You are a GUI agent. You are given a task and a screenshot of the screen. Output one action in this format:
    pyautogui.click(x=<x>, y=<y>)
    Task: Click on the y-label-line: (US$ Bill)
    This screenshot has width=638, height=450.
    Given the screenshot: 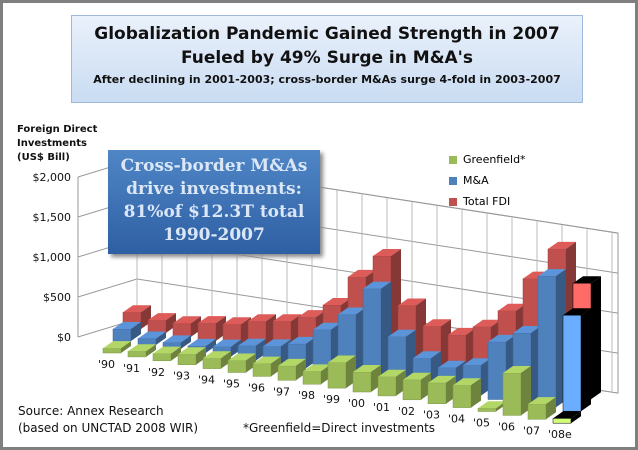 What is the action you would take?
    pyautogui.click(x=43, y=157)
    